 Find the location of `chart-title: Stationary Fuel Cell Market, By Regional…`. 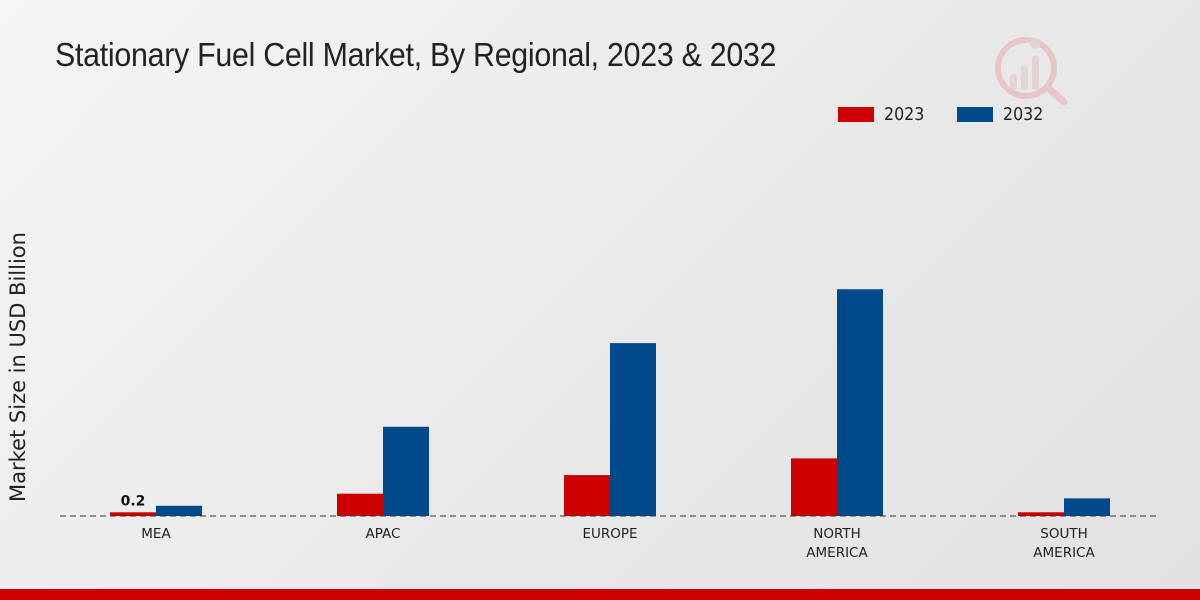

chart-title: Stationary Fuel Cell Market, By Regional… is located at coordinates (416, 54).